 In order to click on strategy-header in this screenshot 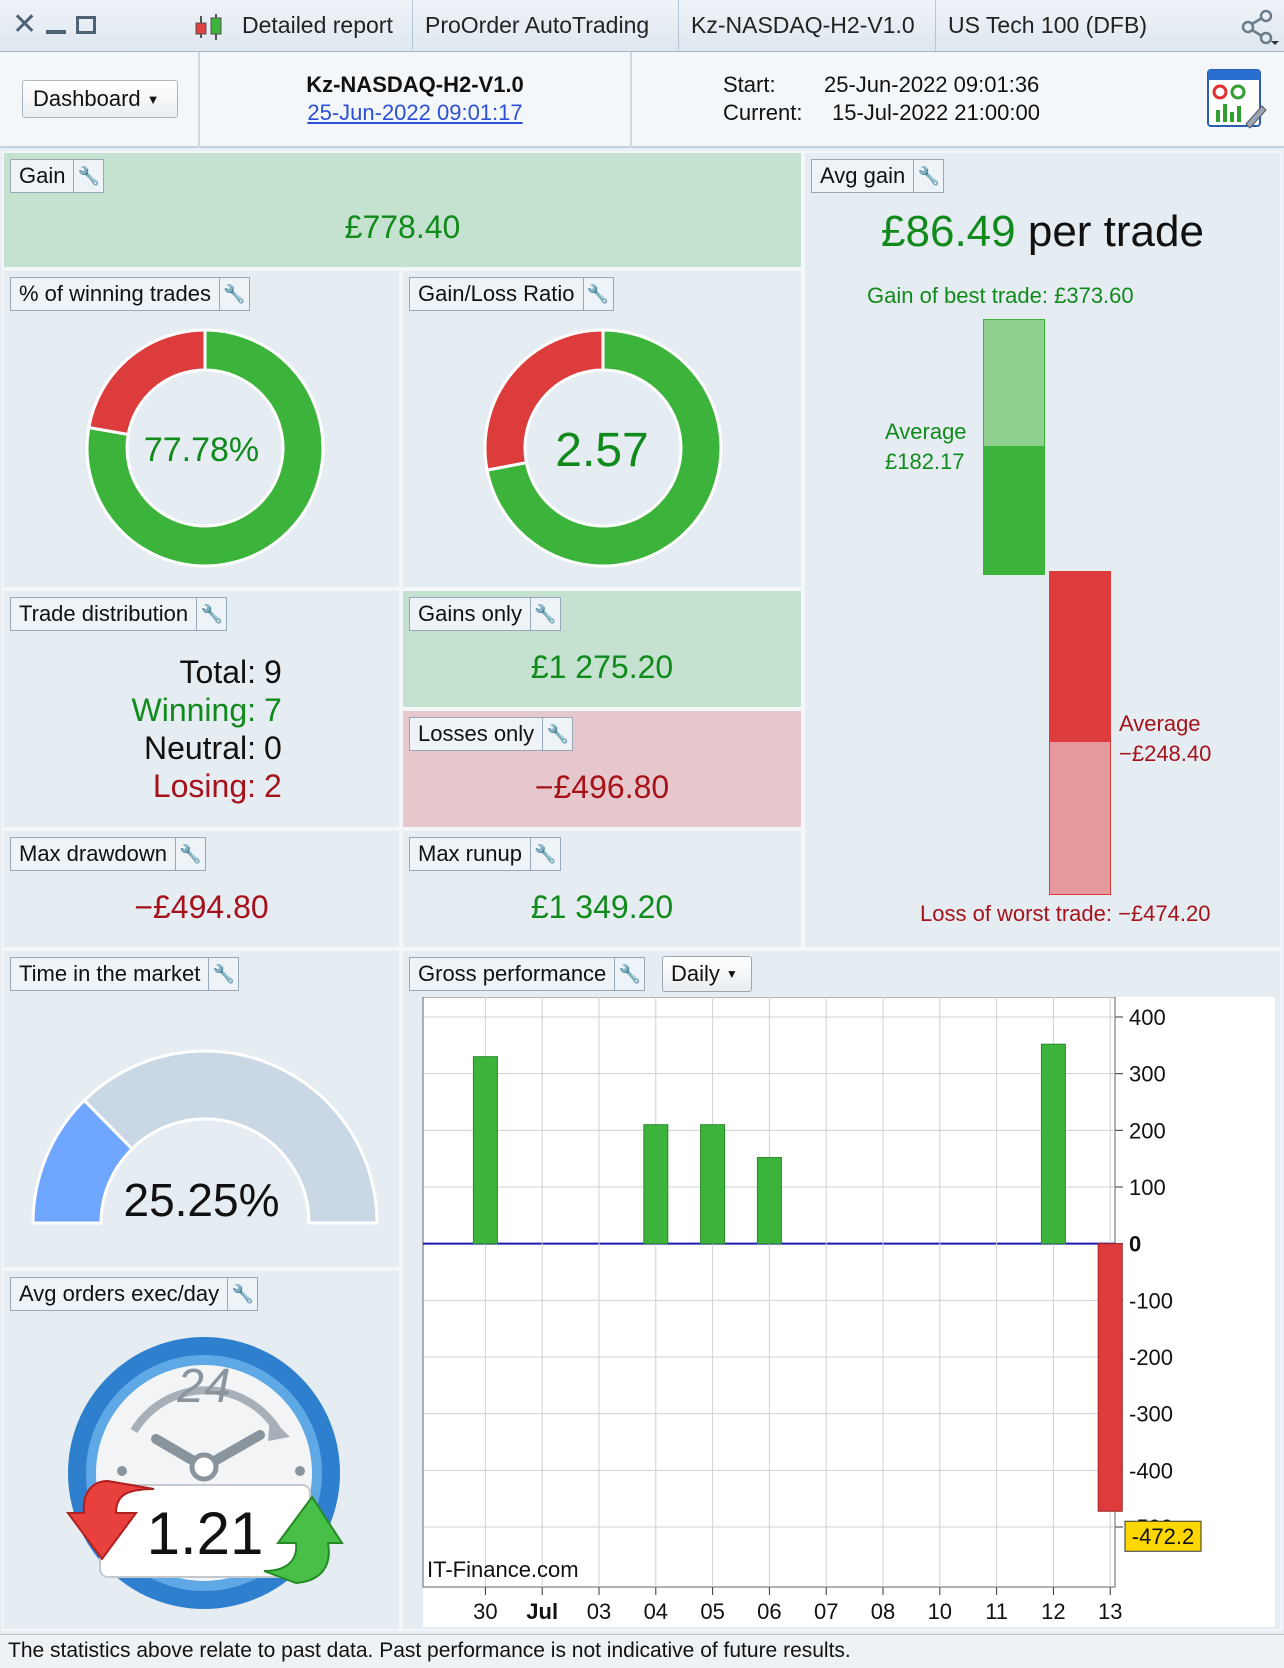, I will do `click(642, 100)`.